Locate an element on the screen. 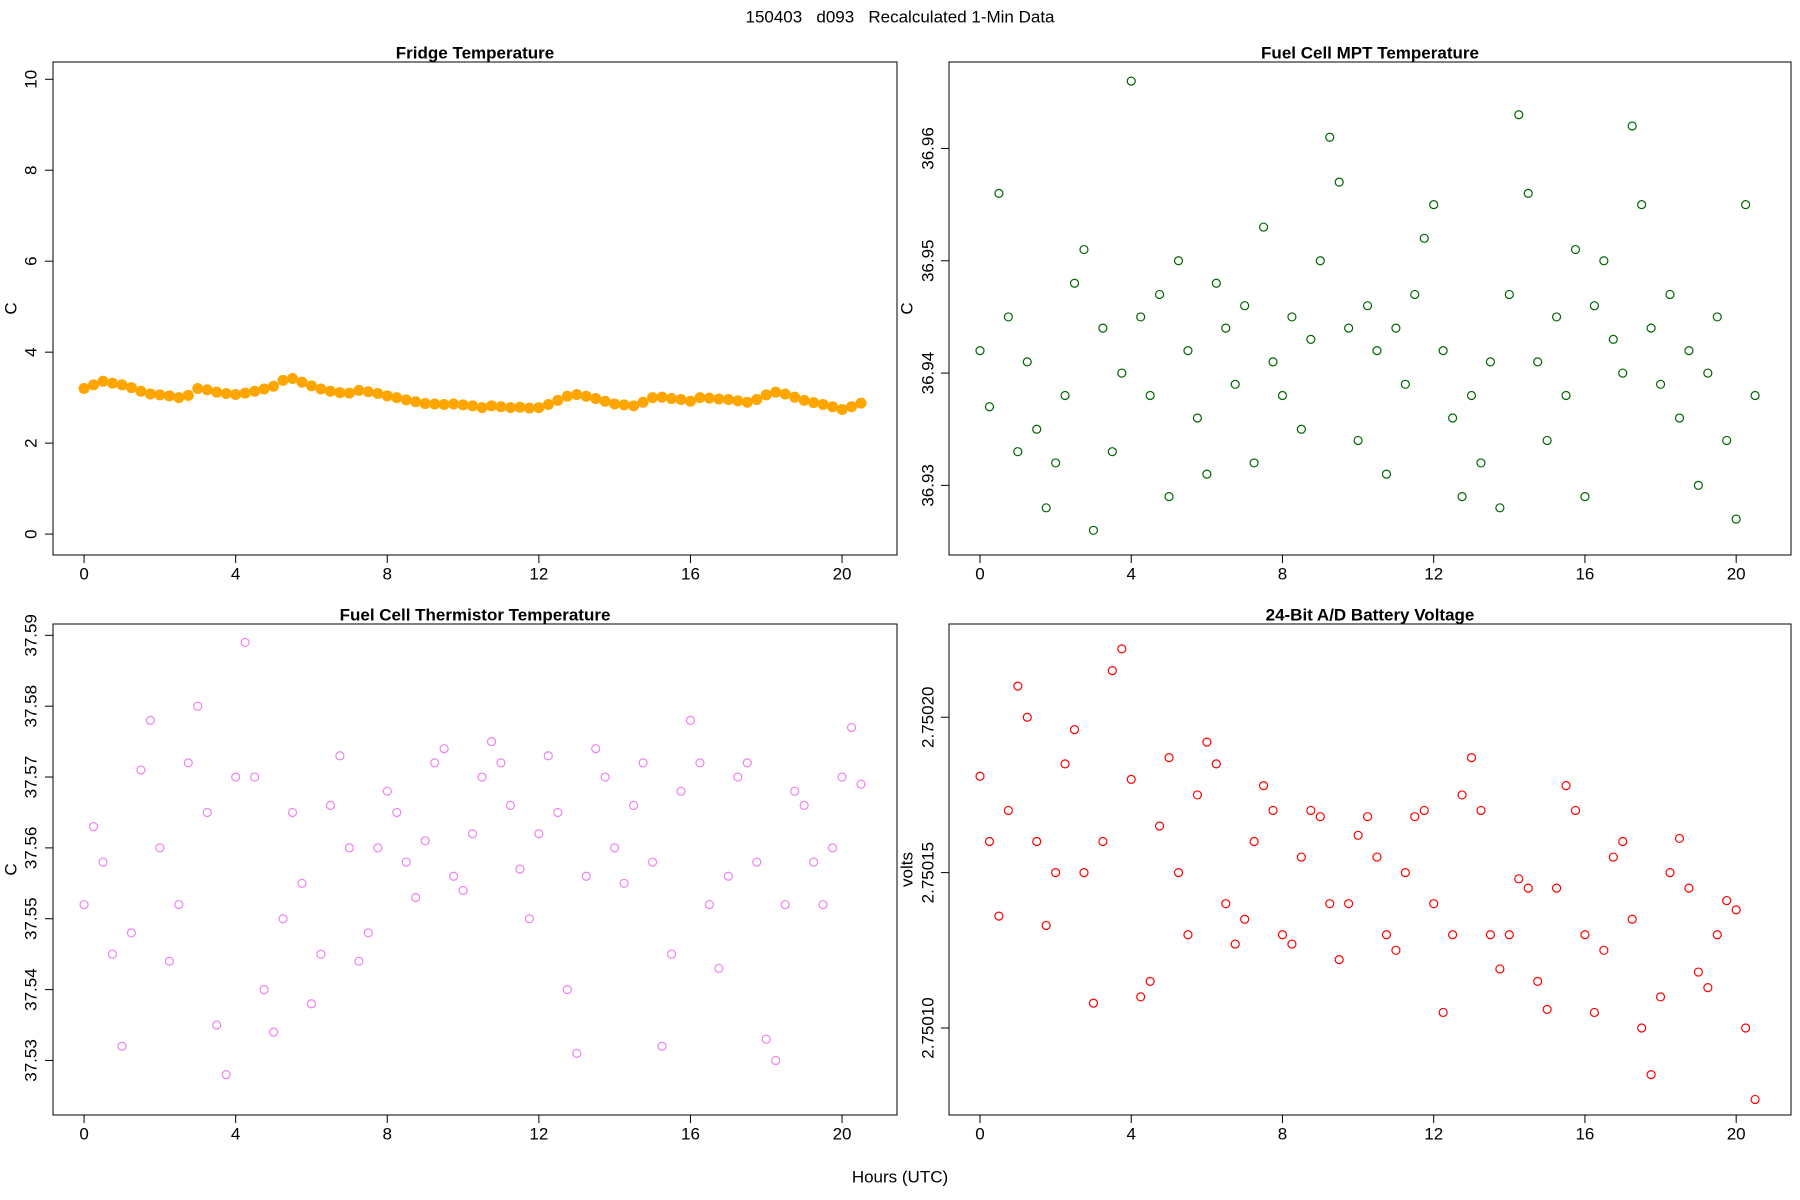 The image size is (1800, 1200). panel-title: 24-Bit A/D Battery Voltage is located at coordinates (1370, 614).